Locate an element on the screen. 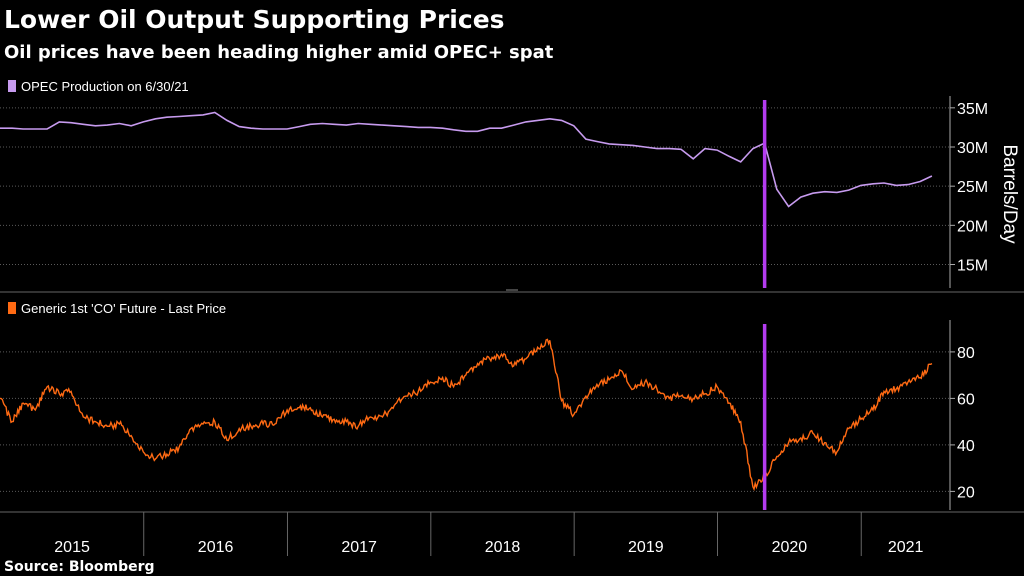 The height and width of the screenshot is (576, 1024). opec-y-tick-label: 25M is located at coordinates (972, 187).